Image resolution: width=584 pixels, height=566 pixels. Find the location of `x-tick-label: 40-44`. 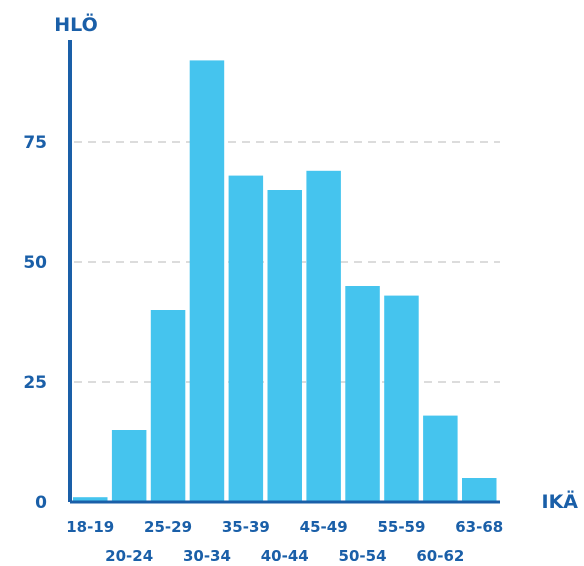

x-tick-label: 40-44 is located at coordinates (285, 556).